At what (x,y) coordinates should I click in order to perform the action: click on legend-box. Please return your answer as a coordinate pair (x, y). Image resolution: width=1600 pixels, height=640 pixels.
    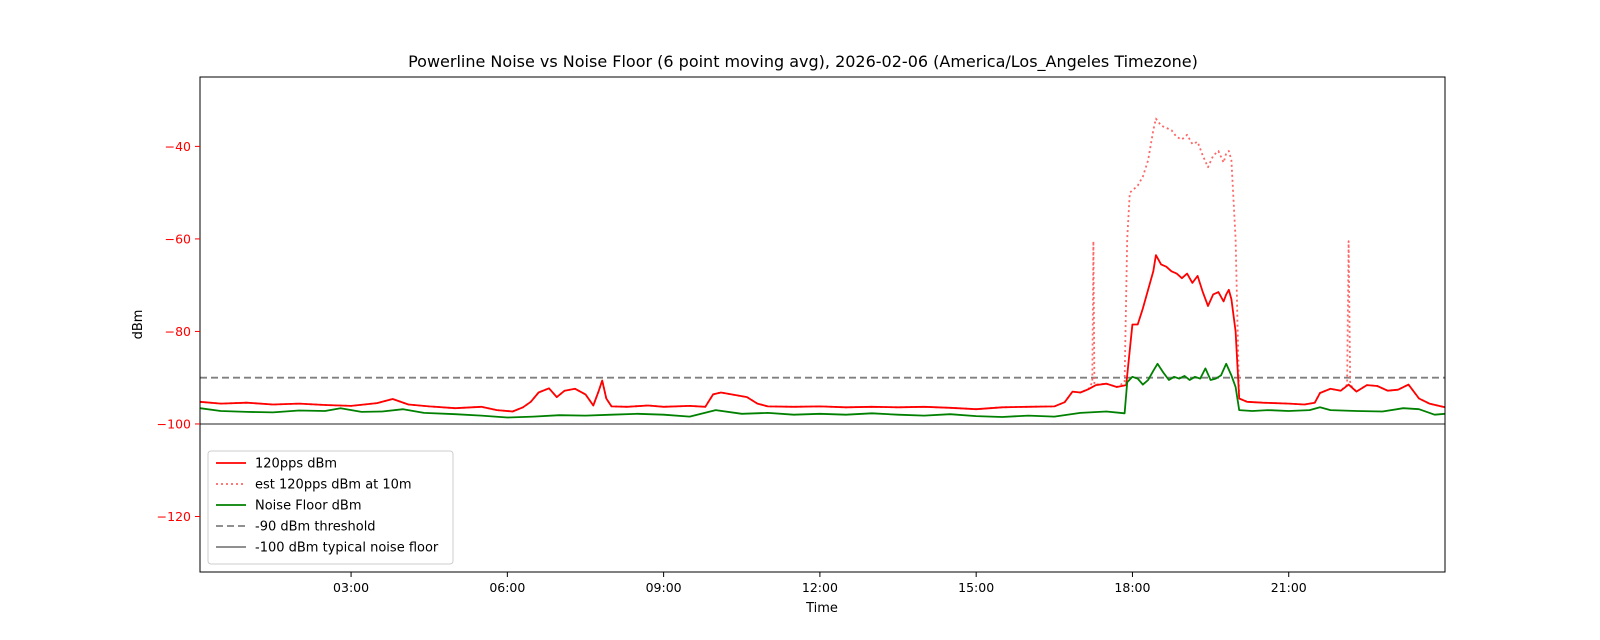
    Looking at the image, I should click on (330, 507).